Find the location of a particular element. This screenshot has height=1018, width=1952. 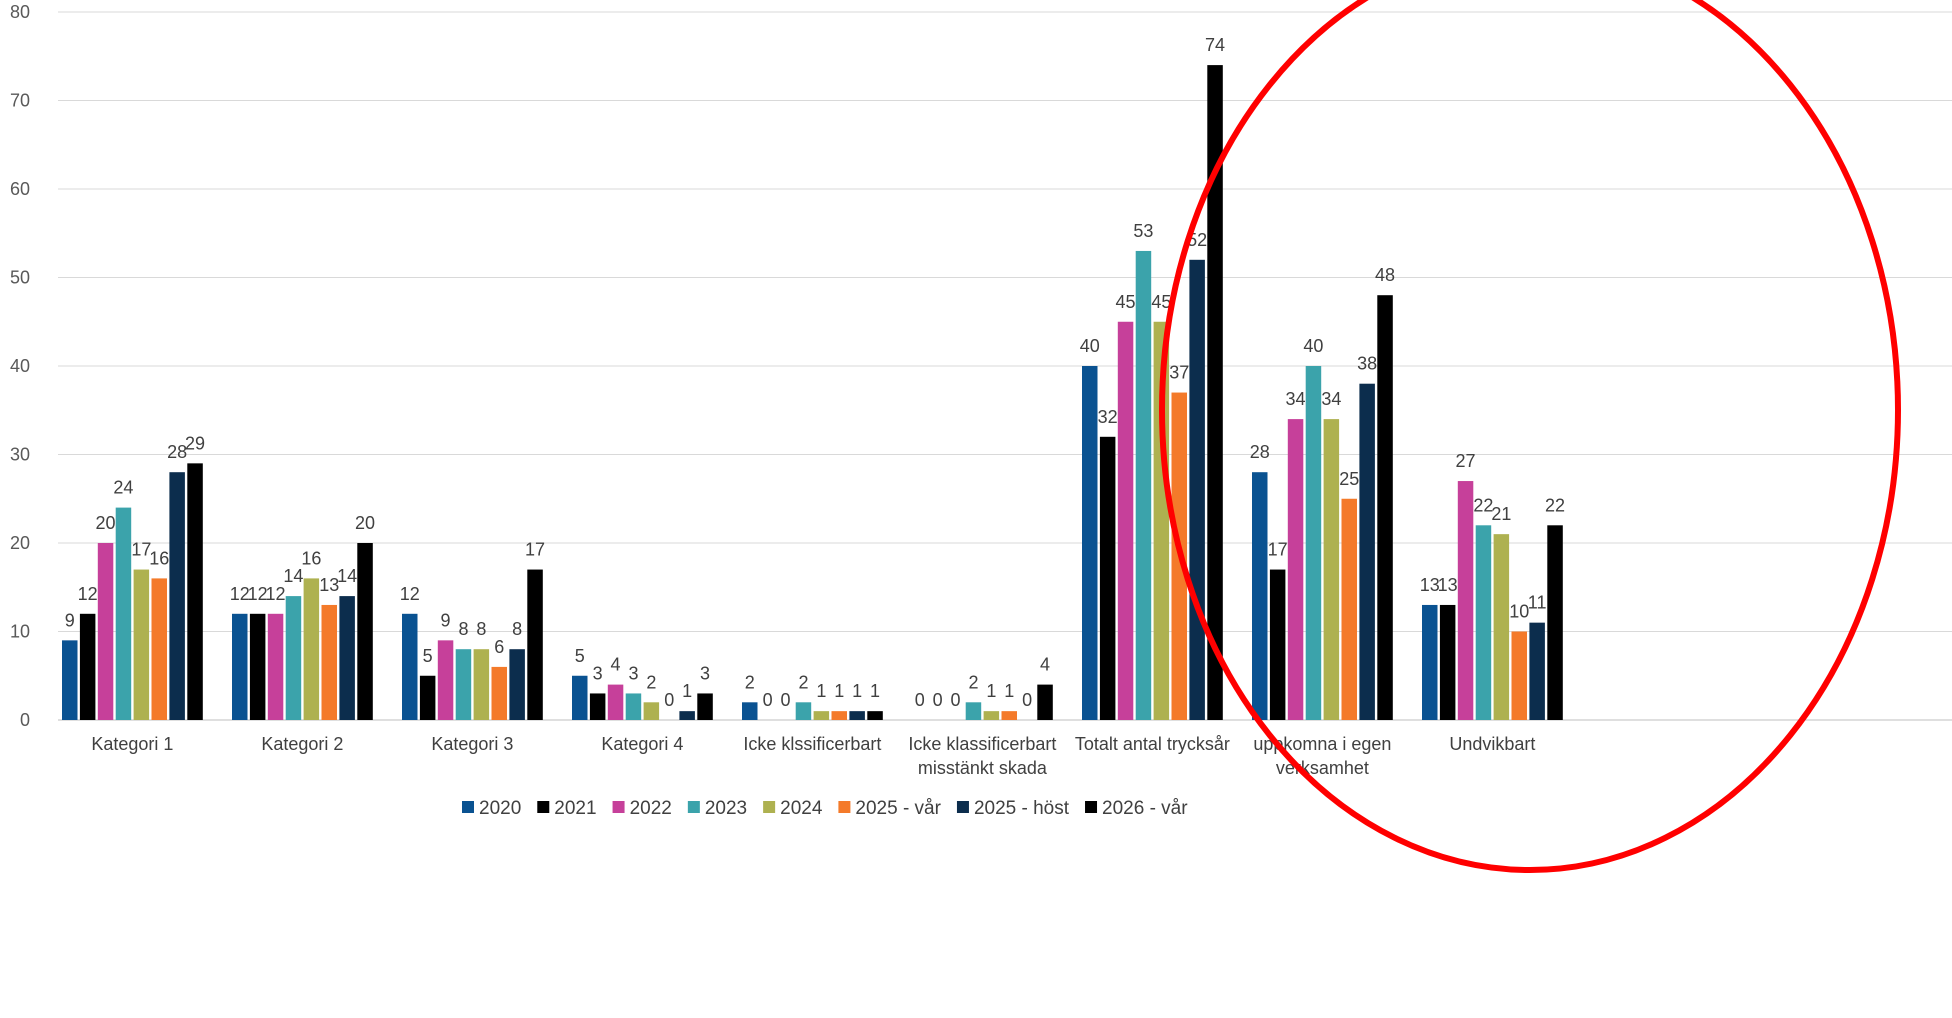

data-label: 20 is located at coordinates (106, 523).